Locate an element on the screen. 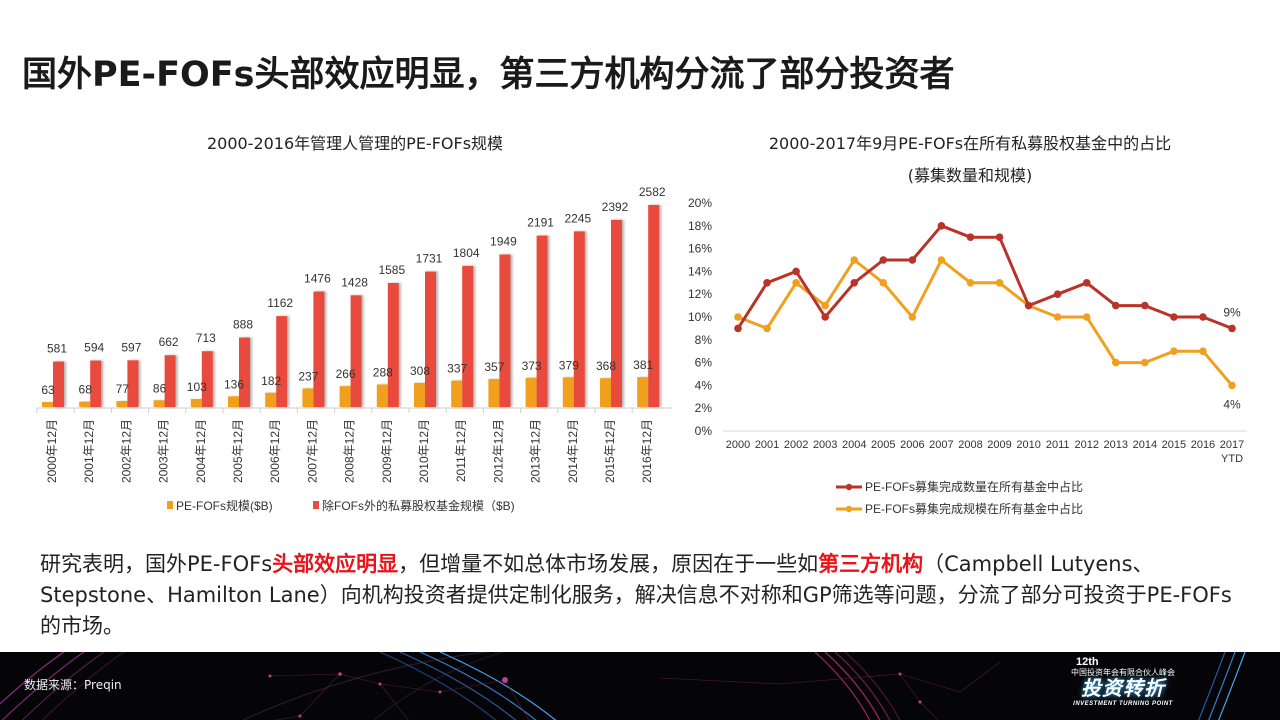  x-tick-label: 2013 is located at coordinates (1116, 445).